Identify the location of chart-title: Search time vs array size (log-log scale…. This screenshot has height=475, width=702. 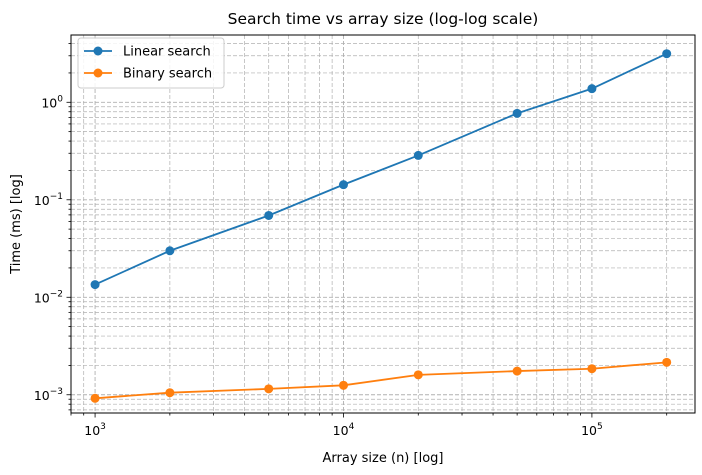
(383, 19).